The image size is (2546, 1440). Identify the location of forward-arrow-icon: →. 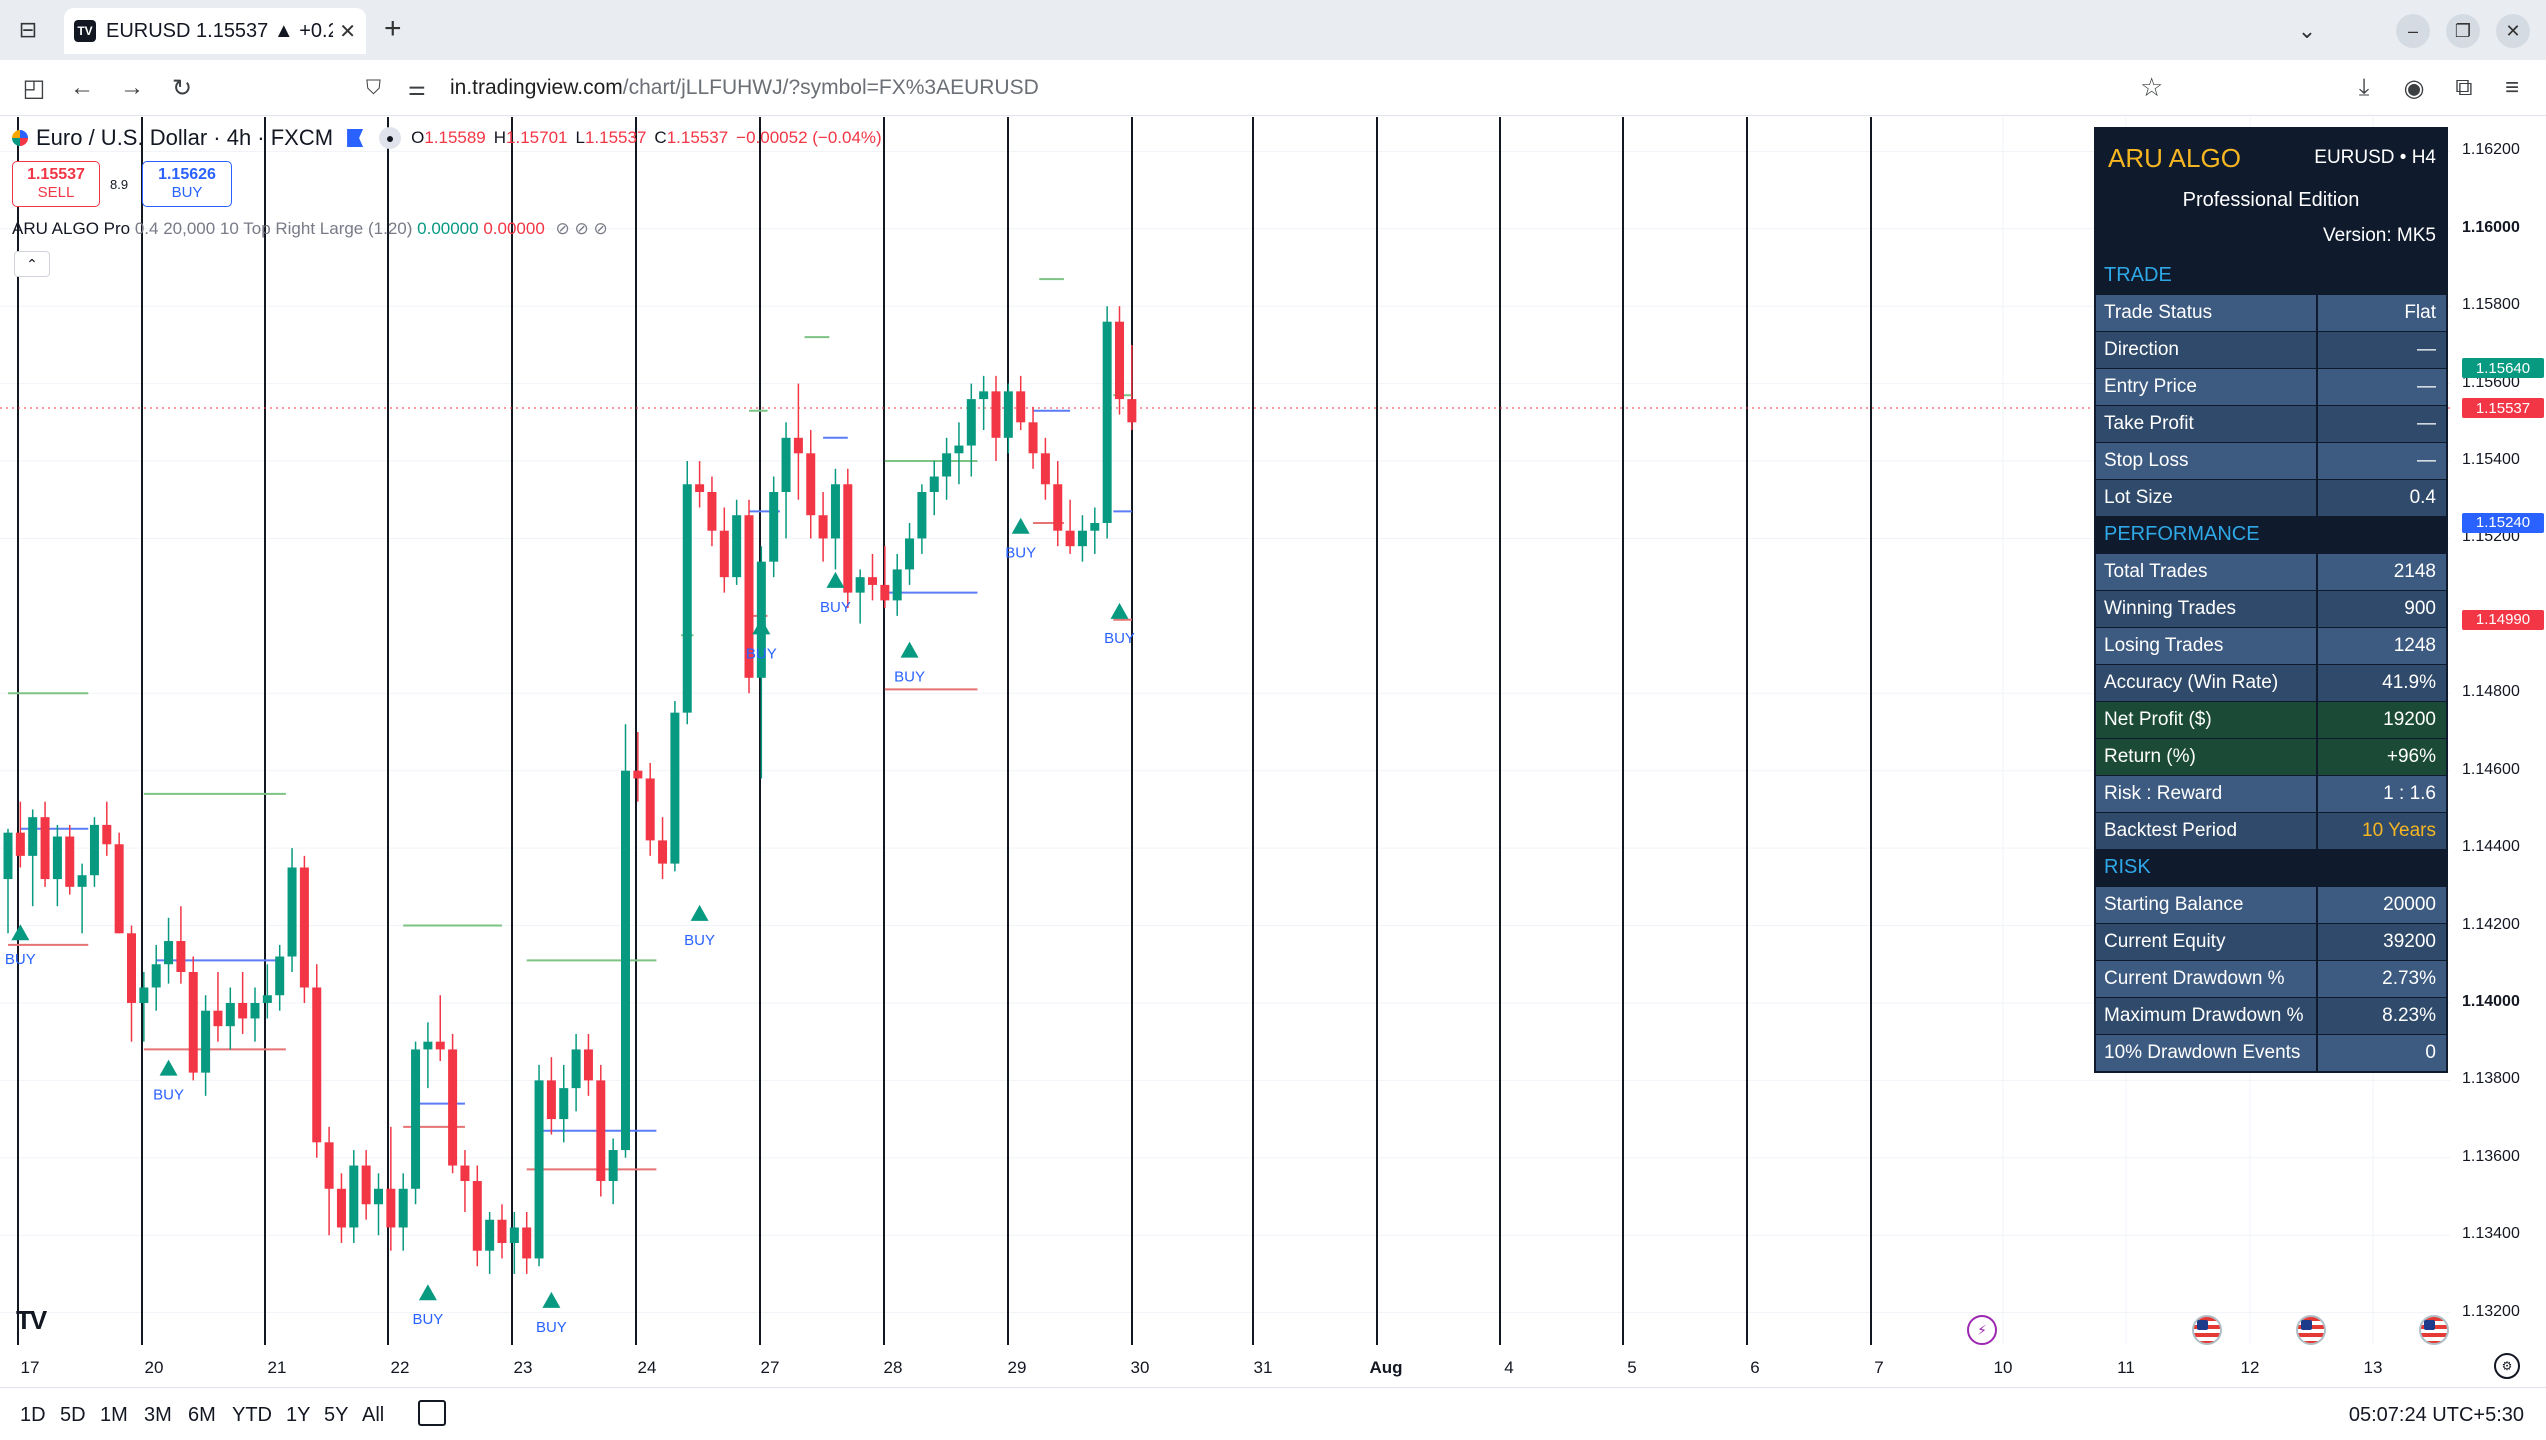
(132, 87).